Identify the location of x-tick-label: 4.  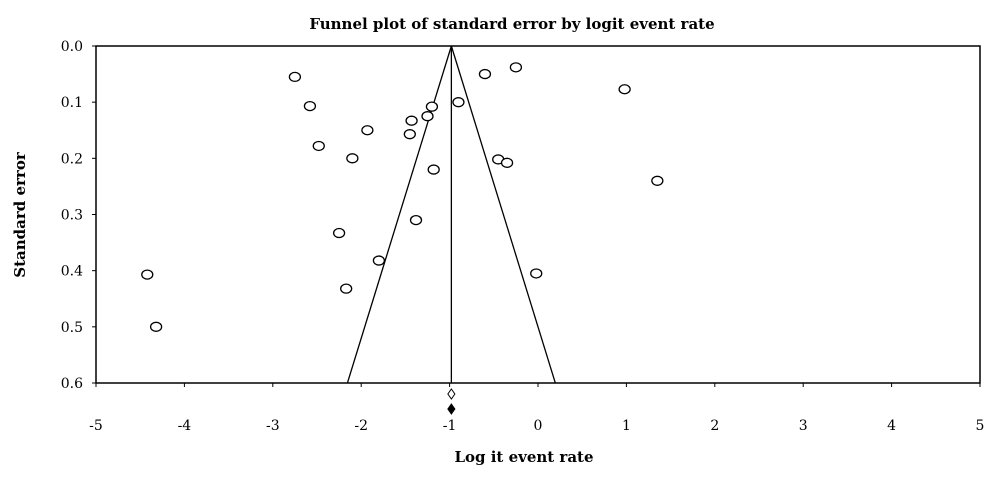
(891, 426).